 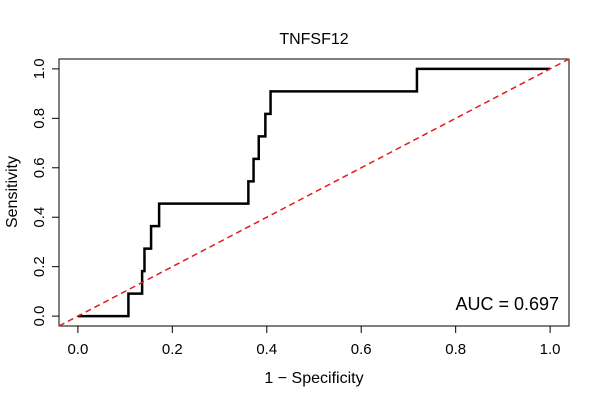 I want to click on y-tick-label: 0.8, so click(x=39, y=118).